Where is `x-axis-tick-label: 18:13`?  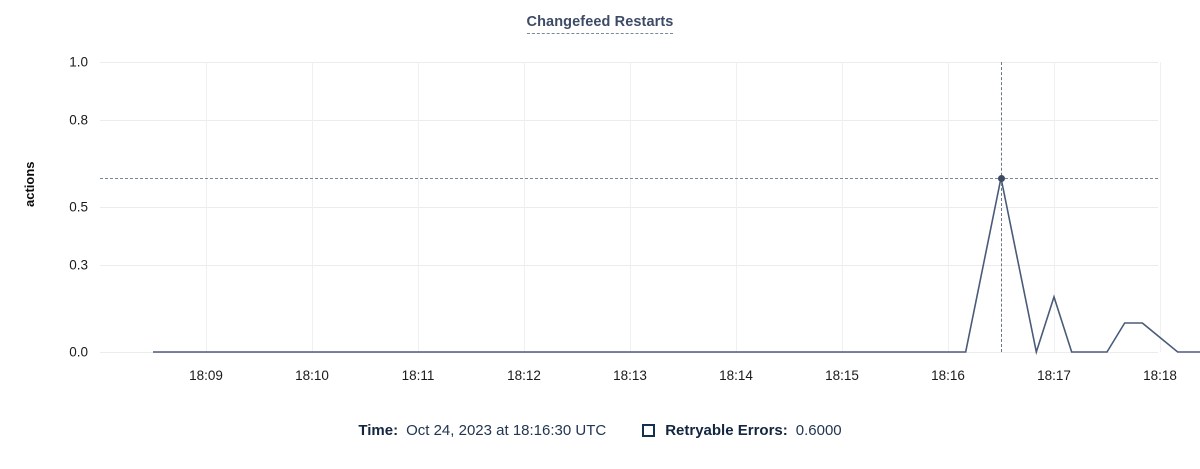 x-axis-tick-label: 18:13 is located at coordinates (630, 375).